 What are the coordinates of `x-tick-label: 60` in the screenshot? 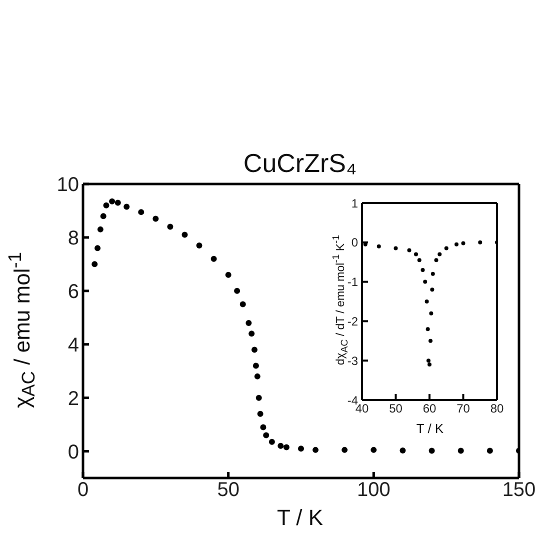 It's located at (429, 409).